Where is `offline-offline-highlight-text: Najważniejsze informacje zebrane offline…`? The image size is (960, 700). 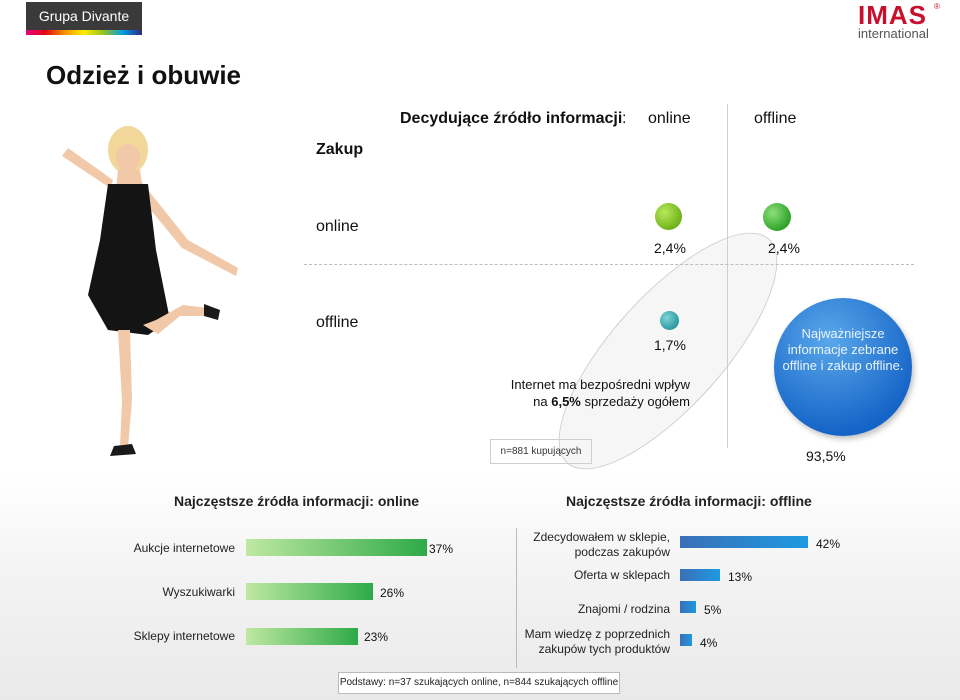 offline-offline-highlight-text: Najważniejsze informacje zebrane offline… is located at coordinates (843, 349).